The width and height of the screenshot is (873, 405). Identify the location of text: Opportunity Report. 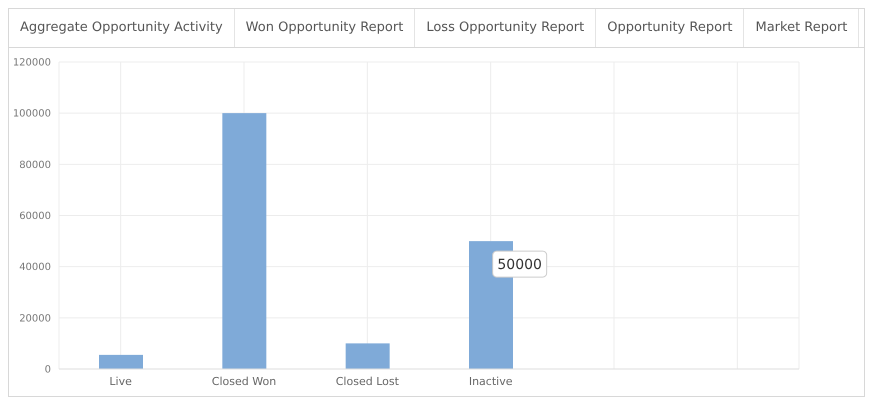
(670, 28).